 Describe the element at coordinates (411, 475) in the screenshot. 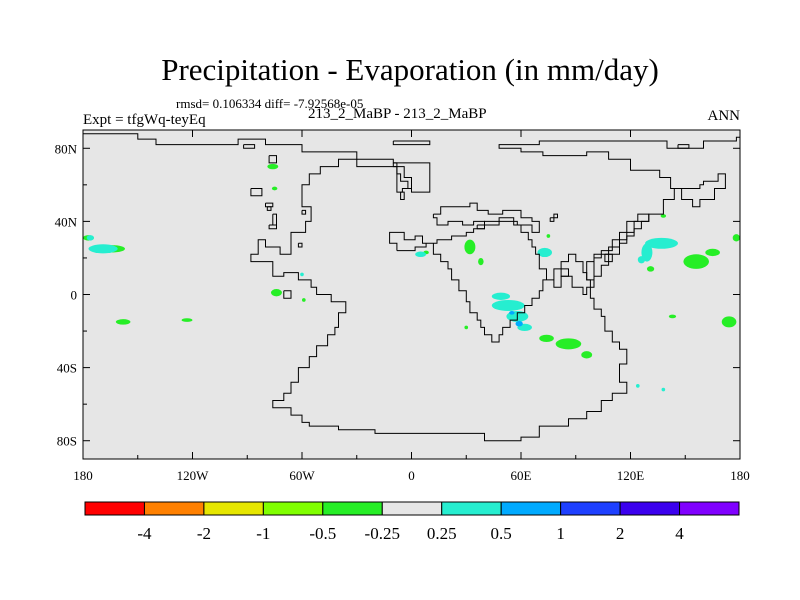

I see `x-tick-label-3: 0` at that location.